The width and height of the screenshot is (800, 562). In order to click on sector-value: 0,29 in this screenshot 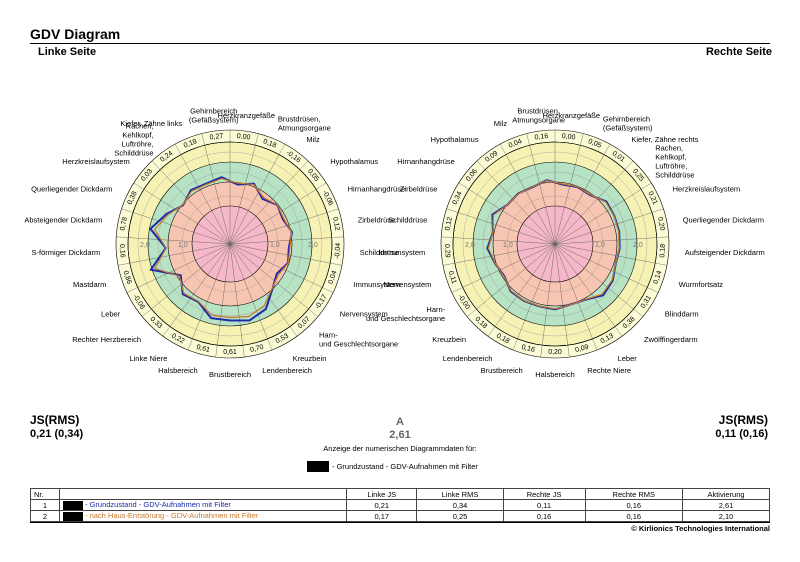, I will do `click(447, 251)`.